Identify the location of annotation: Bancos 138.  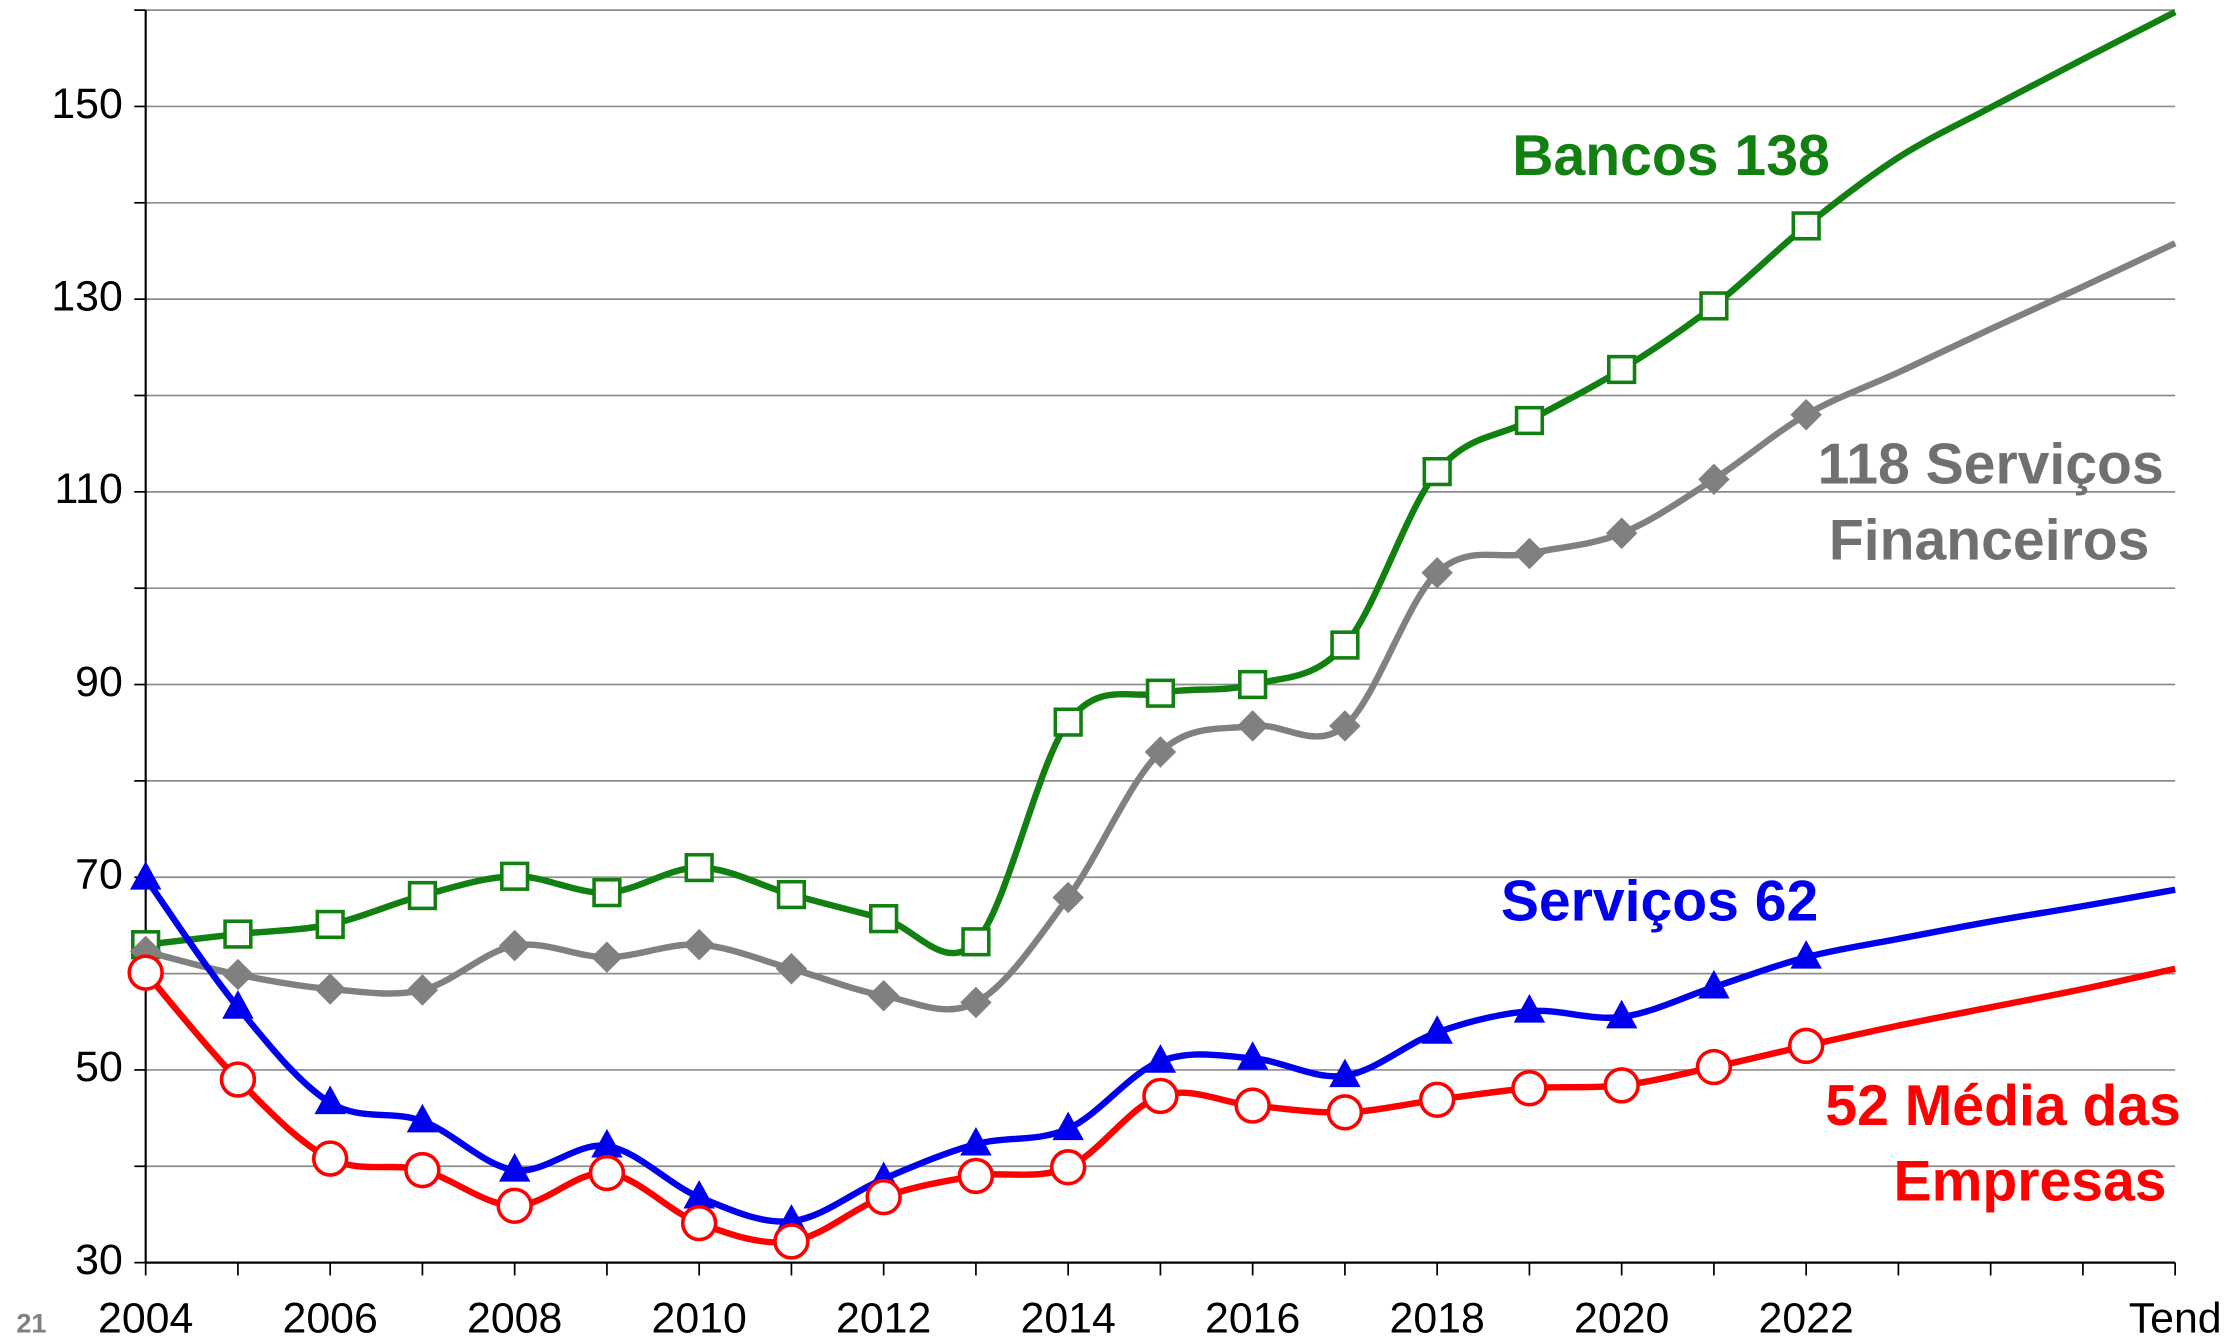
(1670, 156).